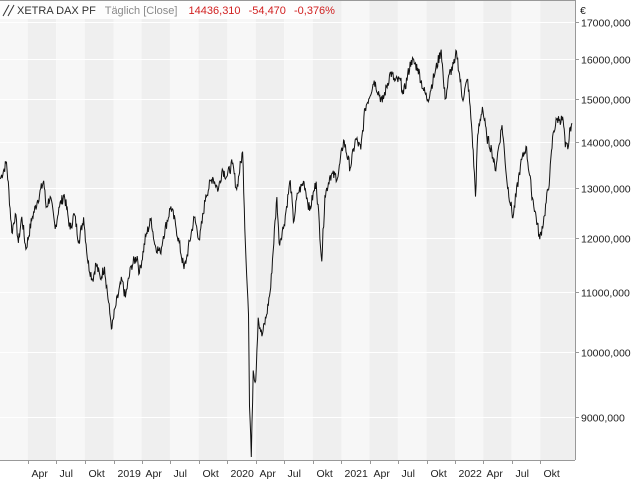 This screenshot has width=640, height=480. What do you see at coordinates (606, 144) in the screenshot?
I see `y-tick-label: 14000,000` at bounding box center [606, 144].